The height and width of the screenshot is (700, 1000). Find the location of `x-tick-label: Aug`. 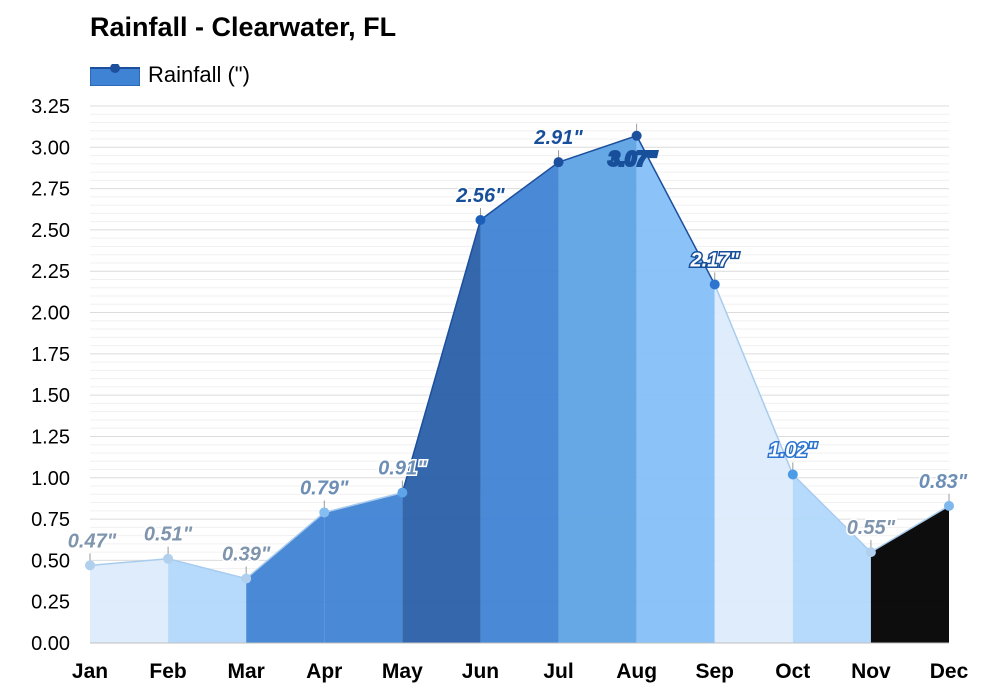

x-tick-label: Aug is located at coordinates (636, 671).